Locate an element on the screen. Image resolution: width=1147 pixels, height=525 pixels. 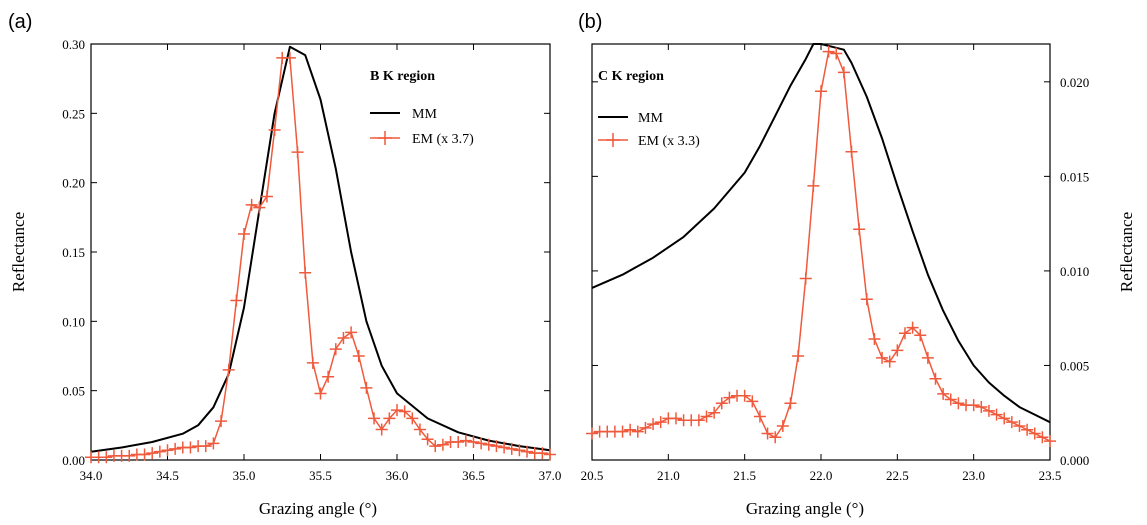
x-tick-label-b: 21.5 is located at coordinates (744, 475).